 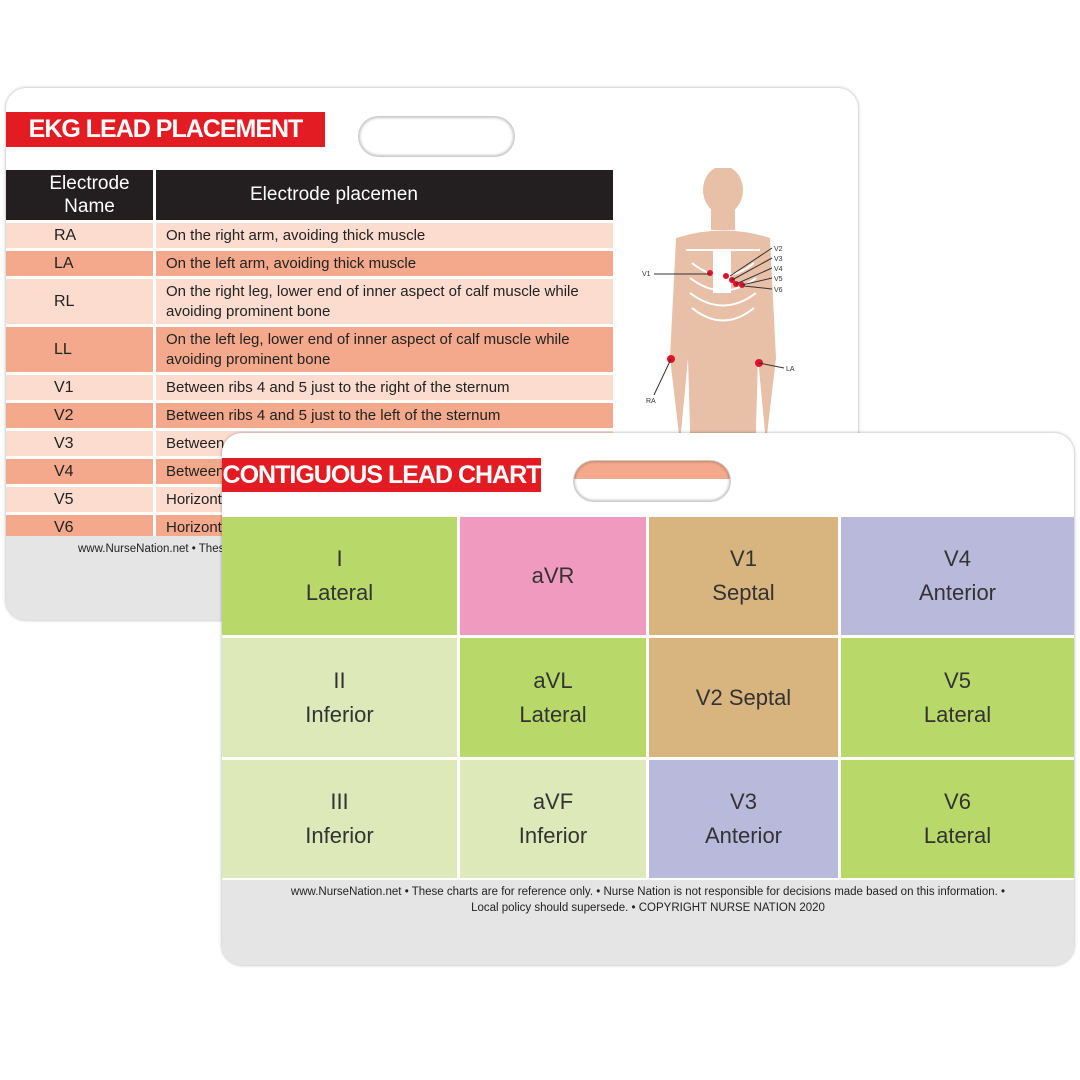 I want to click on header-electrode-name: Electrode Name, so click(x=81, y=195).